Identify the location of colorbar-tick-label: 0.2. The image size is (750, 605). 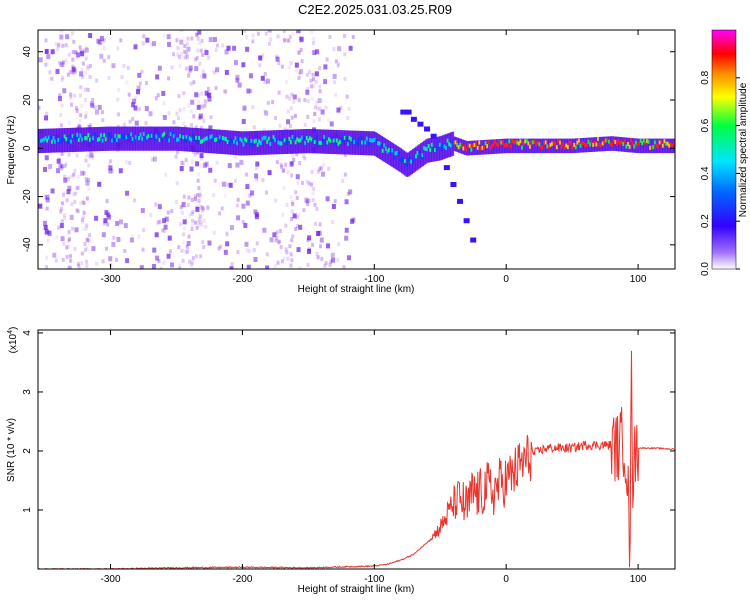
(705, 221).